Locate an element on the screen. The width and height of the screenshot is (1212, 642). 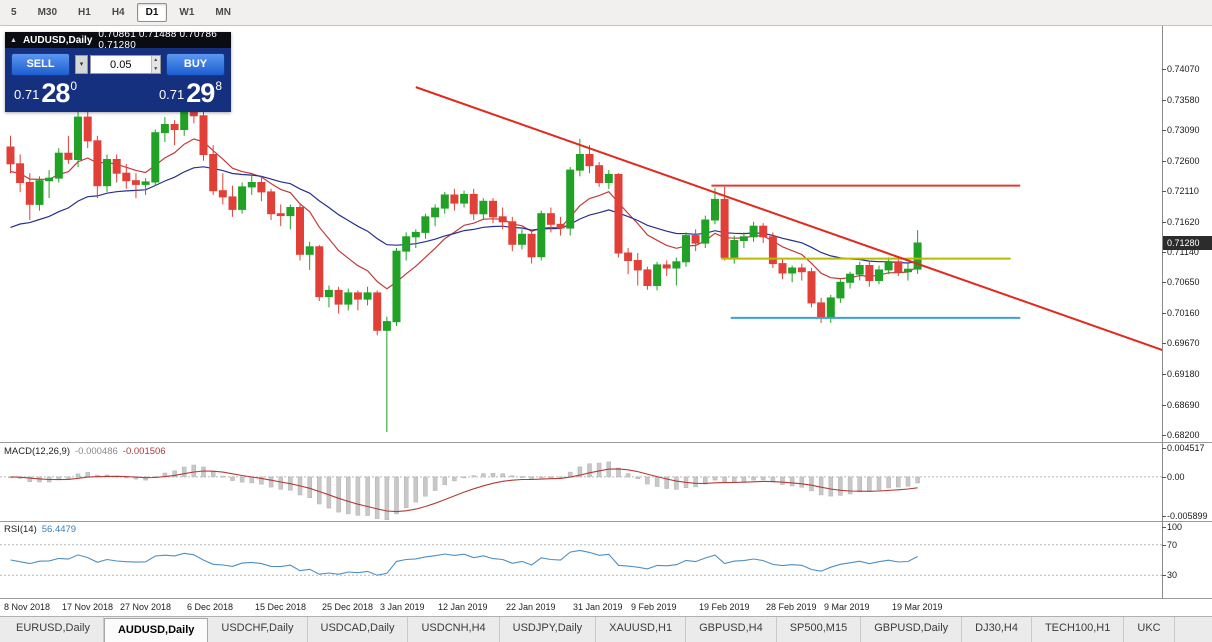
chart-tab-audusd-daily: AUDUSD,Daily is located at coordinates (156, 630).